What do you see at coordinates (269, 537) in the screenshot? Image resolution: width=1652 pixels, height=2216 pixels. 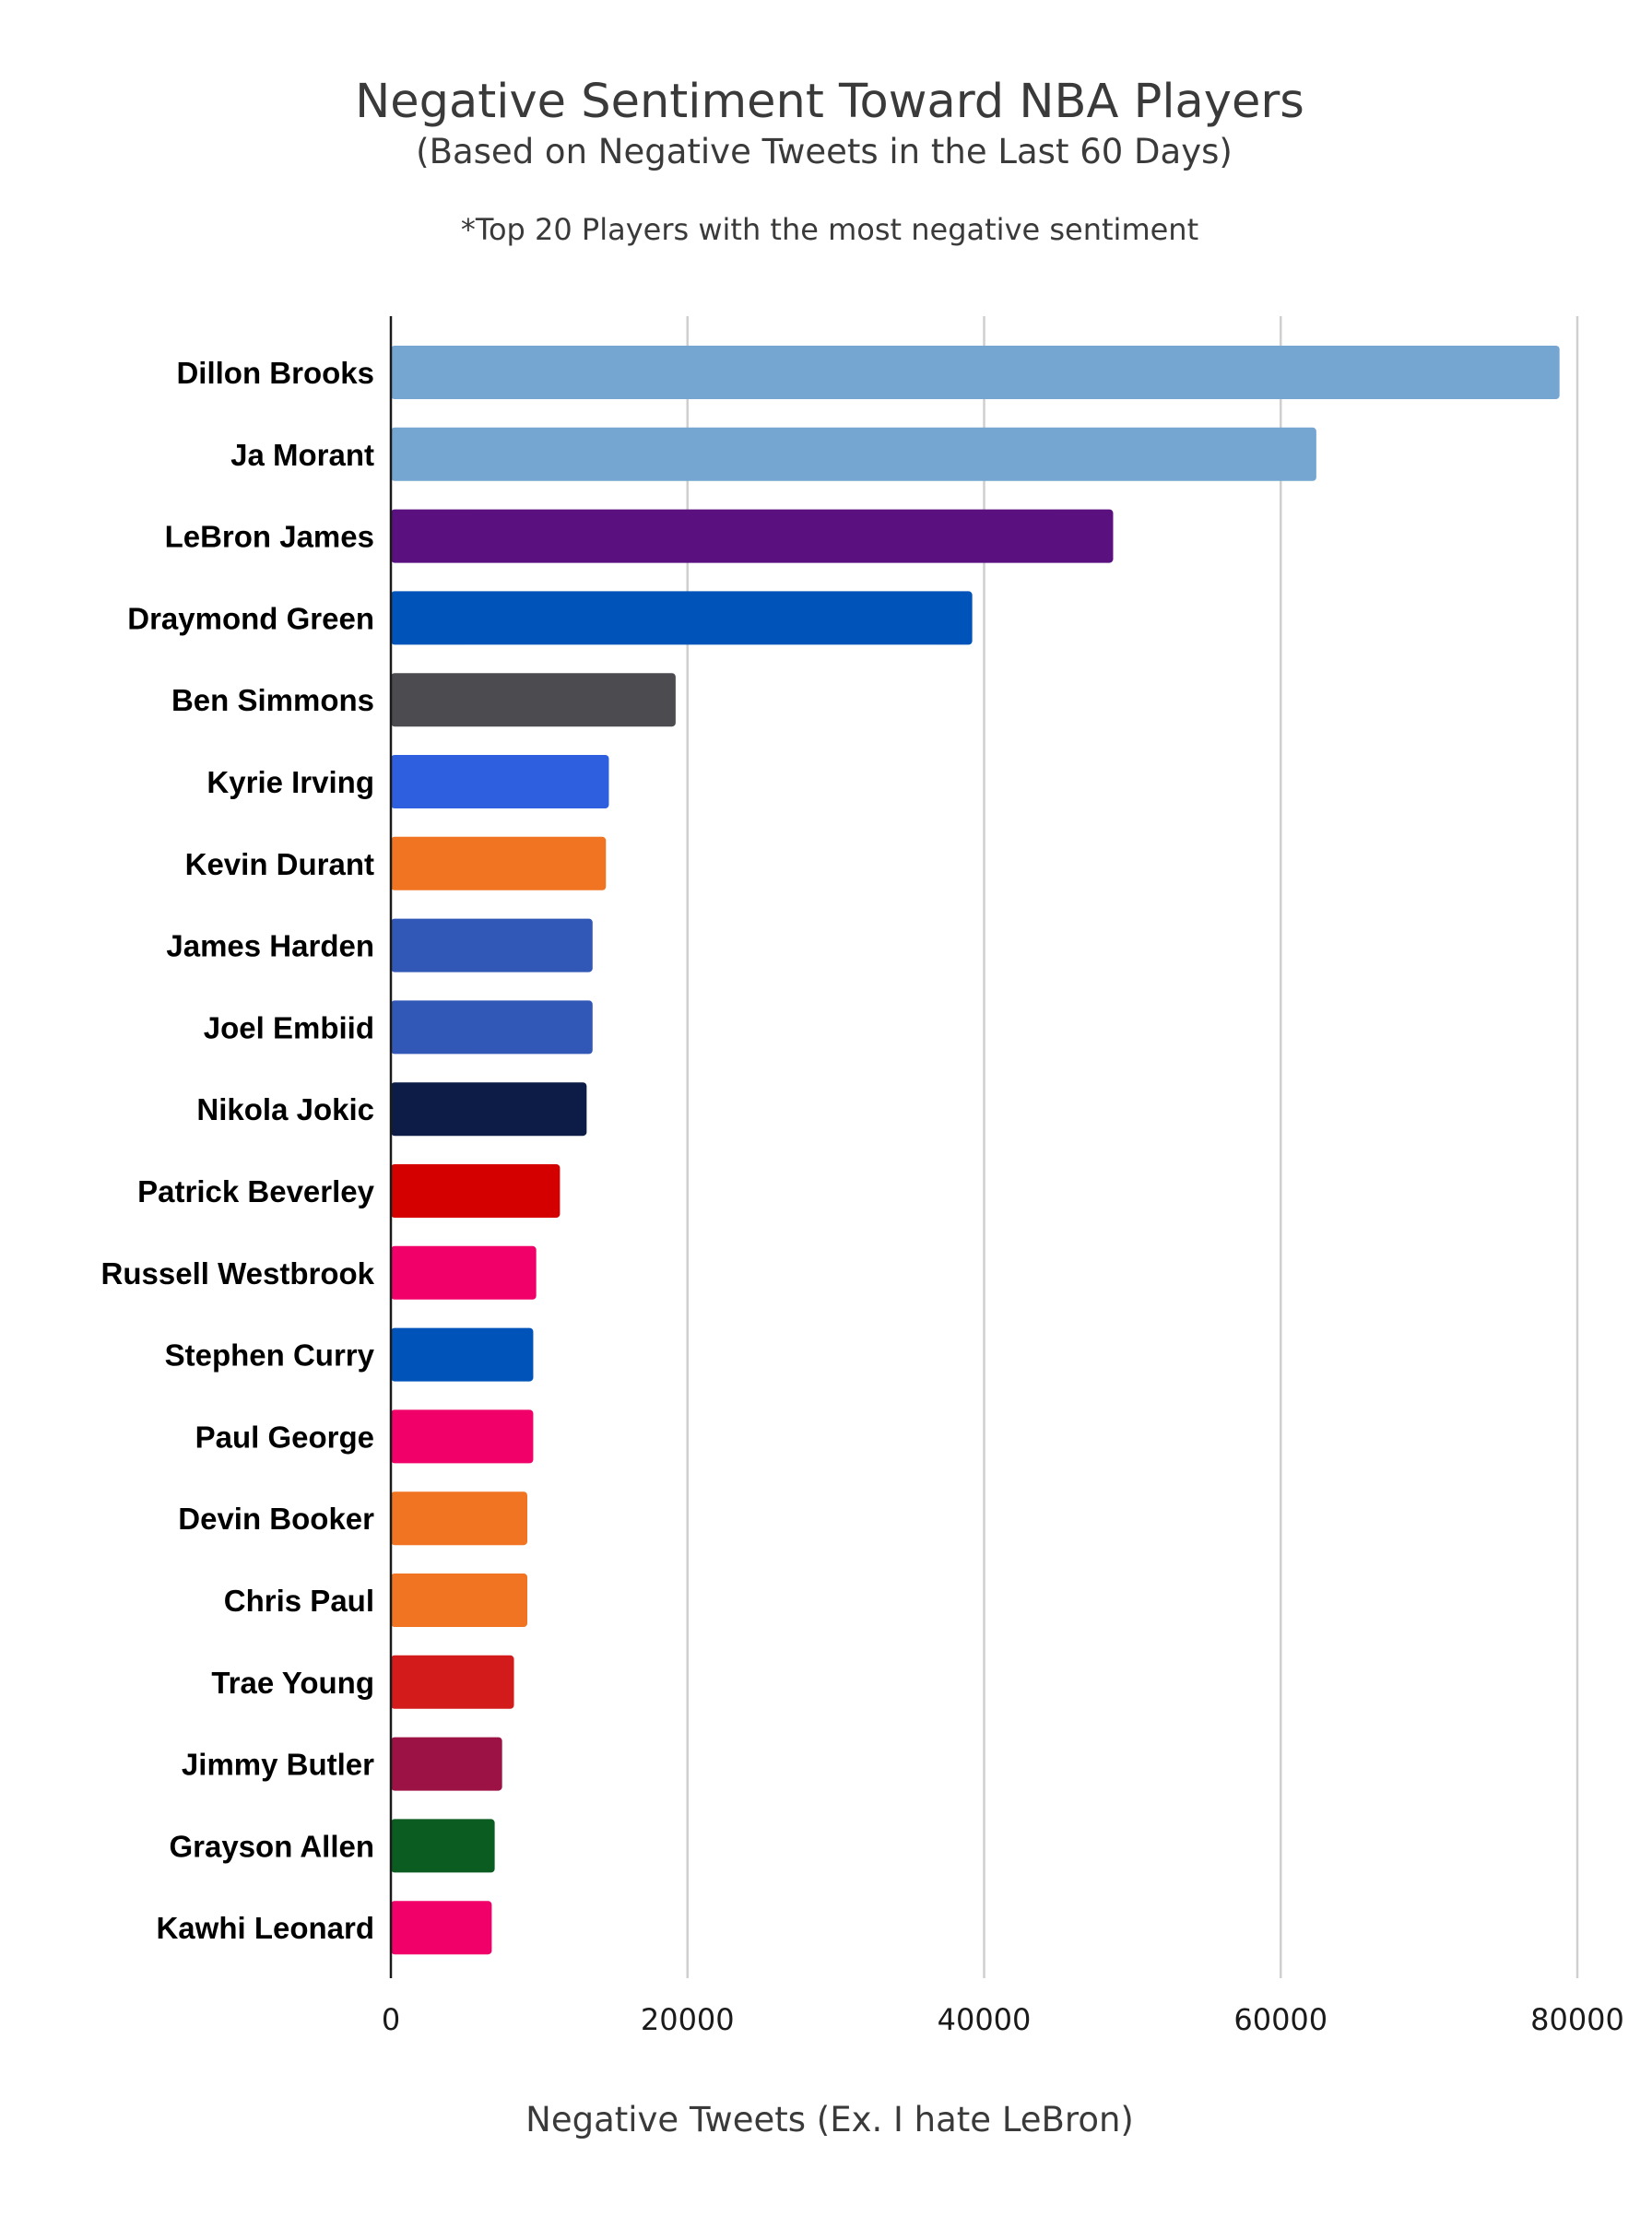 I see `category-label: LeBron James` at bounding box center [269, 537].